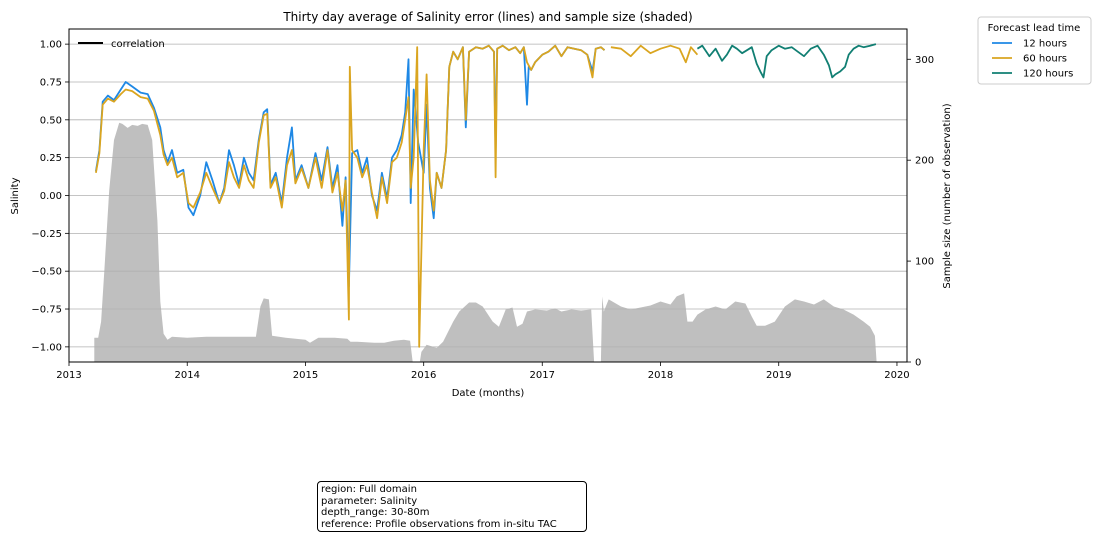 Image resolution: width=1101 pixels, height=540 pixels. Describe the element at coordinates (1045, 44) in the screenshot. I see `legend-label: 12 hours` at that location.